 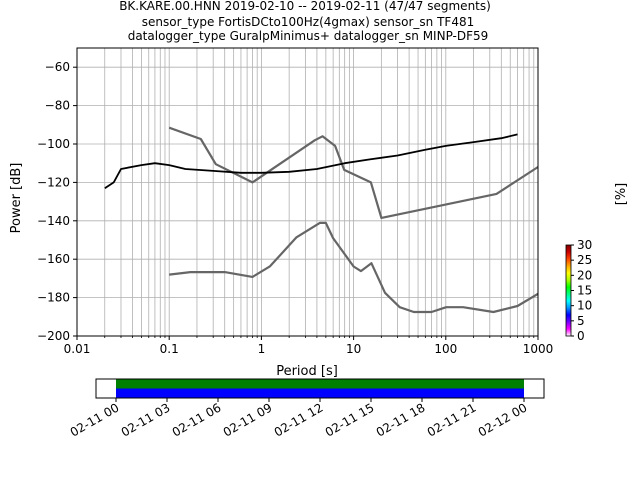 What do you see at coordinates (299, 419) in the screenshot?
I see `timeline-tick-label: 02-11 12` at bounding box center [299, 419].